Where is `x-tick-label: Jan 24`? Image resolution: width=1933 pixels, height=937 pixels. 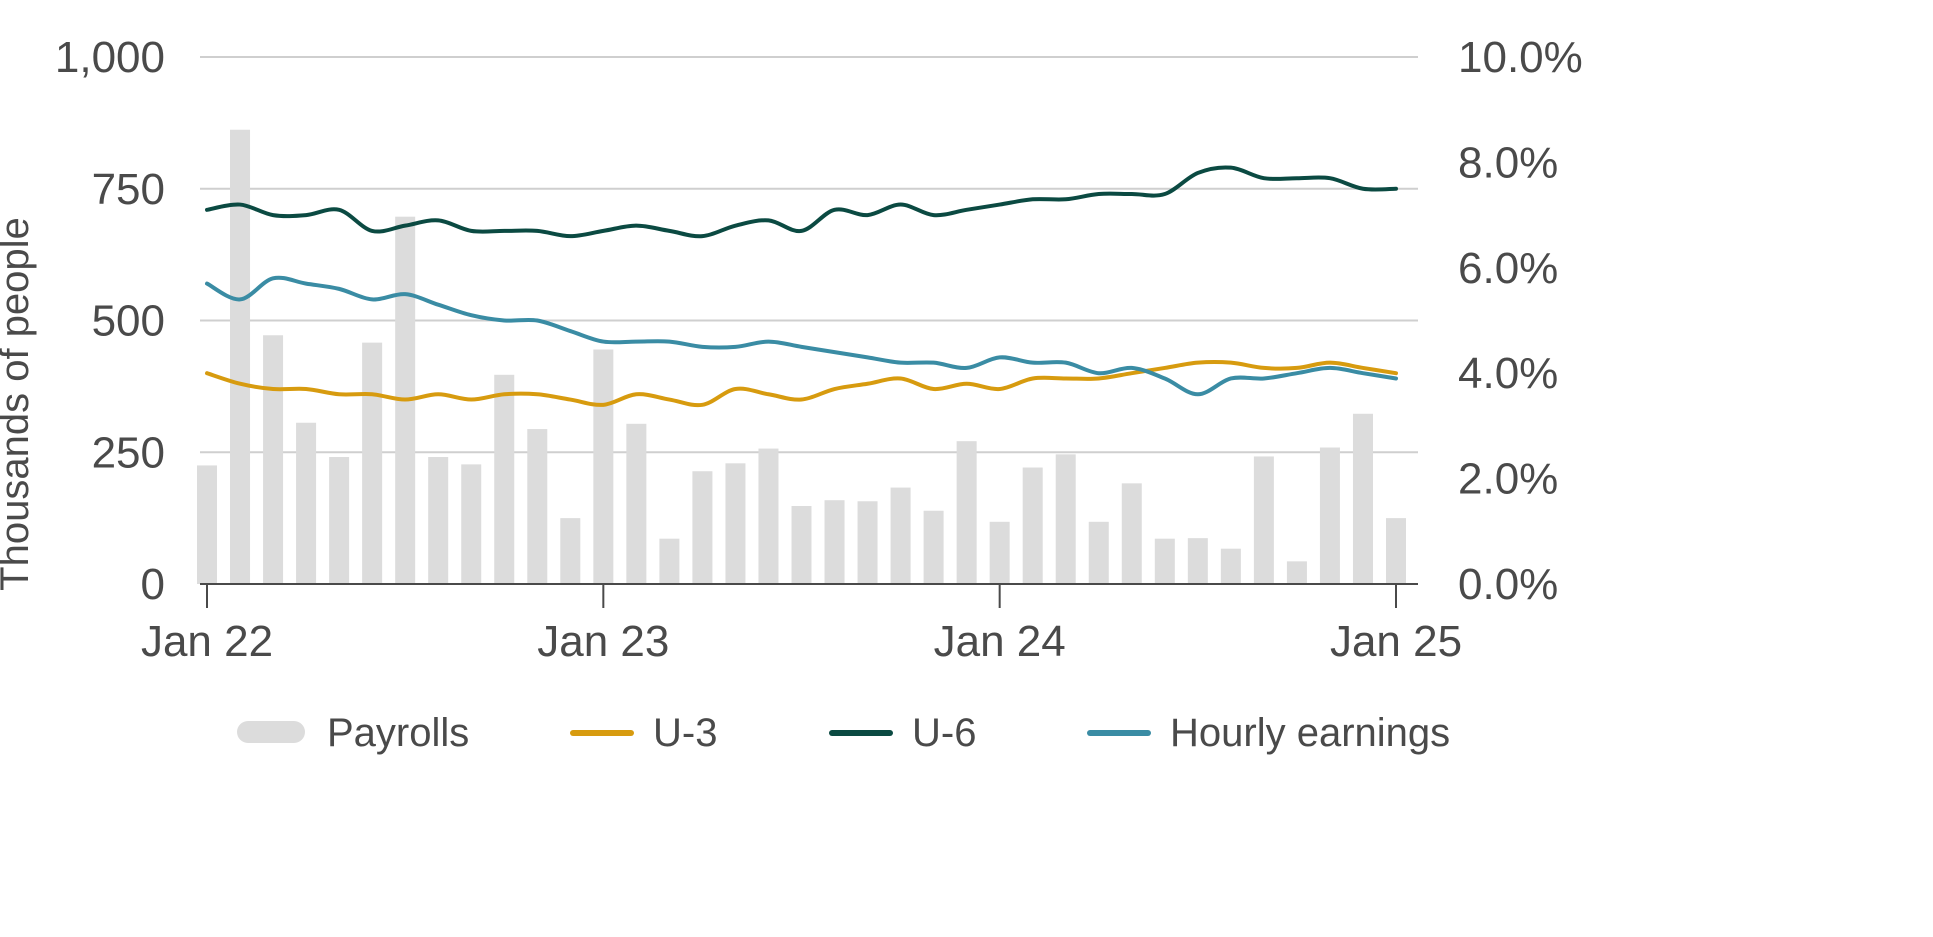
x-tick-label: Jan 24 is located at coordinates (1000, 641).